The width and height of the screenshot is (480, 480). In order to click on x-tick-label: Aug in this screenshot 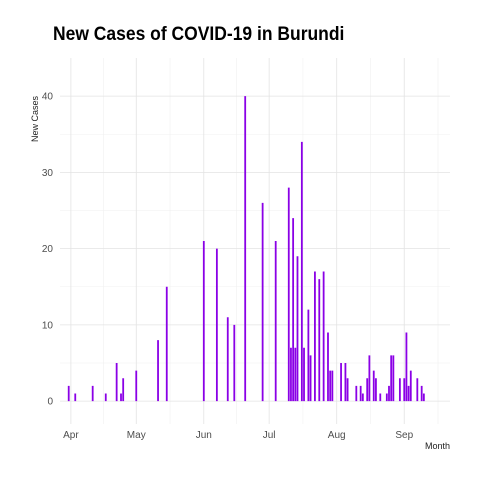, I will do `click(337, 435)`.